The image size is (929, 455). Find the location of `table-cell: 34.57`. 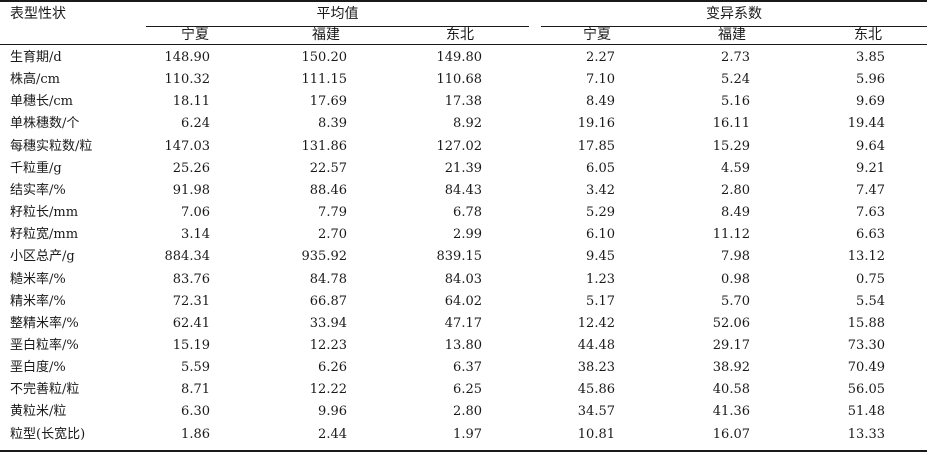

table-cell: 34.57 is located at coordinates (596, 411).